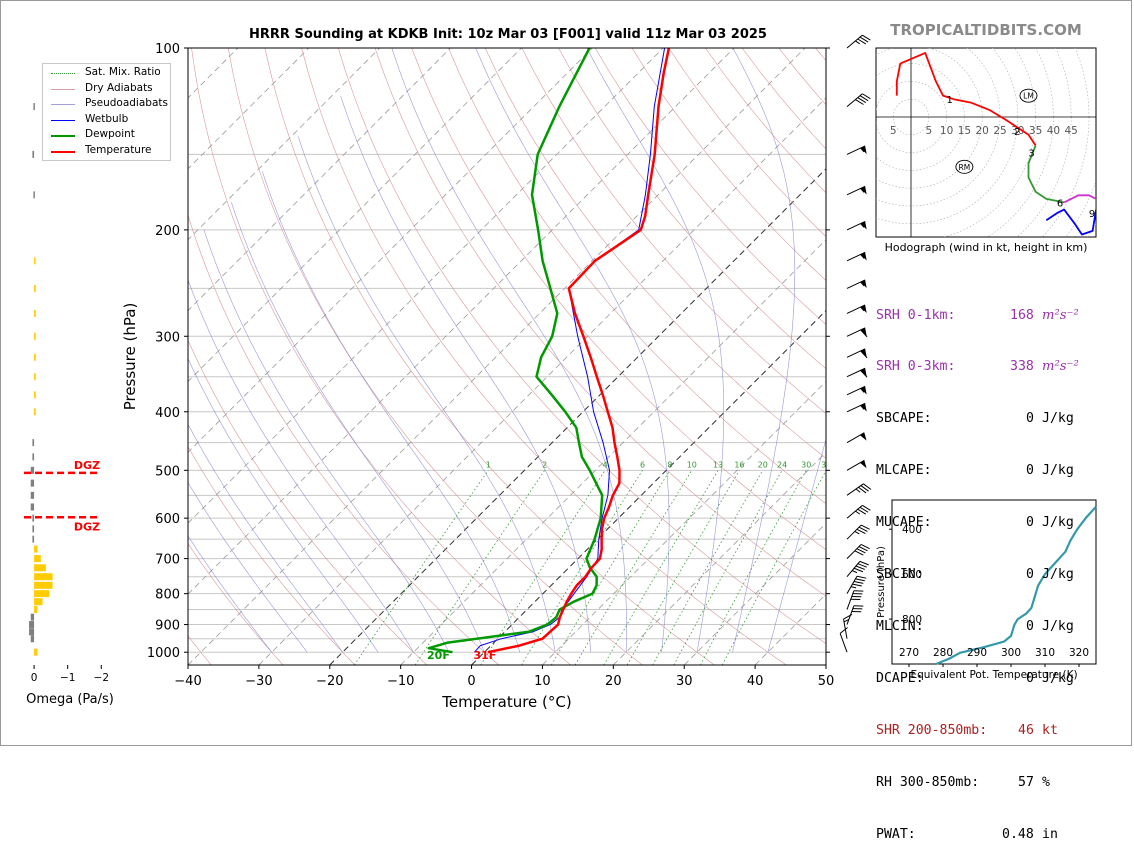  Describe the element at coordinates (110, 90) in the screenshot. I see `legend-item-dry-adiabats: Dry Adiabats` at that location.